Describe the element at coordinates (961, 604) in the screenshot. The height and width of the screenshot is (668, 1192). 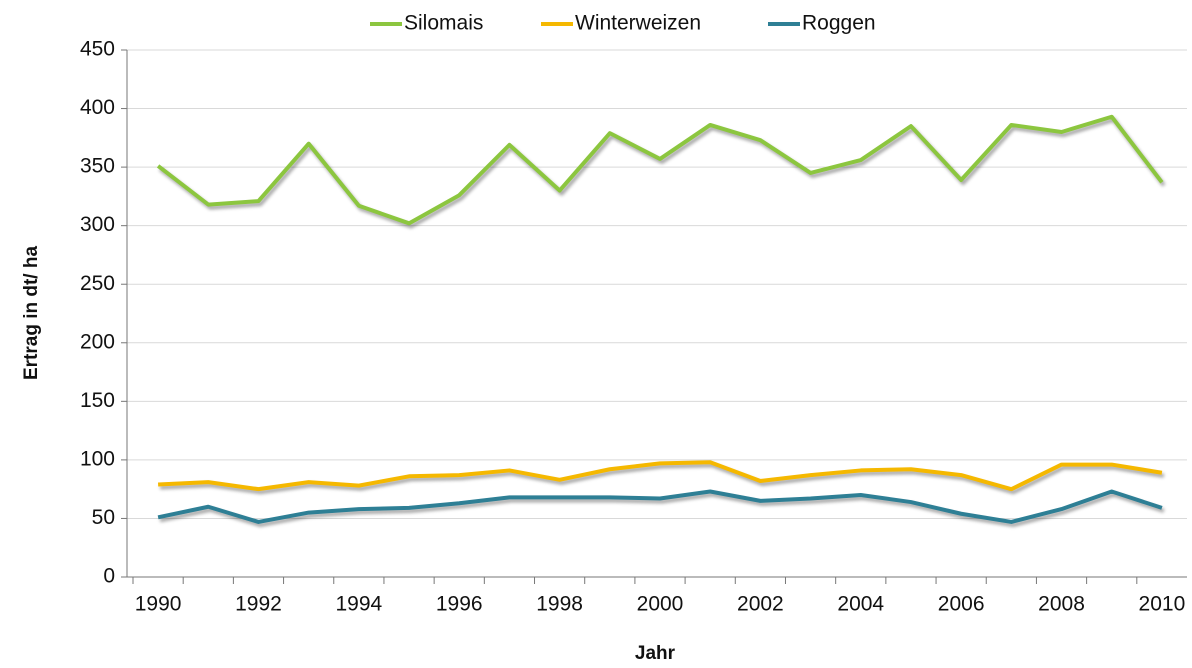
I see `x-tick-label: 2006` at that location.